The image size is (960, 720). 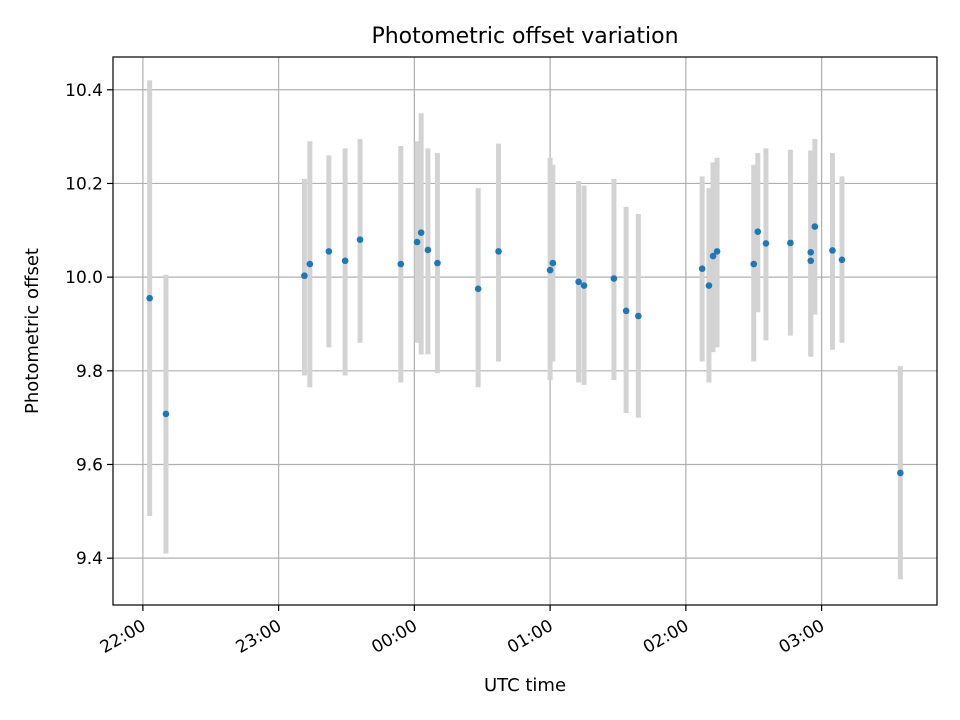 What do you see at coordinates (530, 637) in the screenshot?
I see `x-tick-label: 01:00` at bounding box center [530, 637].